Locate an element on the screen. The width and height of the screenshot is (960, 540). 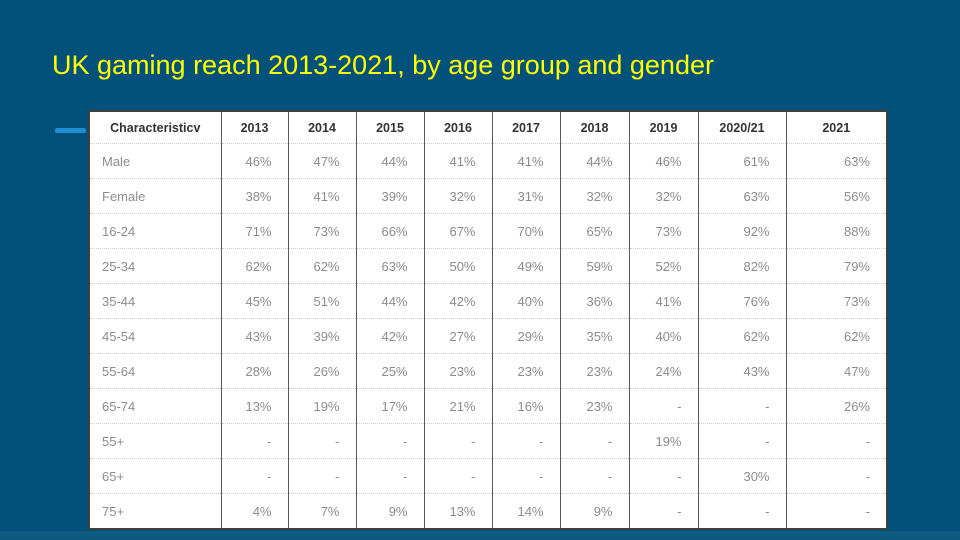
table-cell: 70% is located at coordinates (525, 231).